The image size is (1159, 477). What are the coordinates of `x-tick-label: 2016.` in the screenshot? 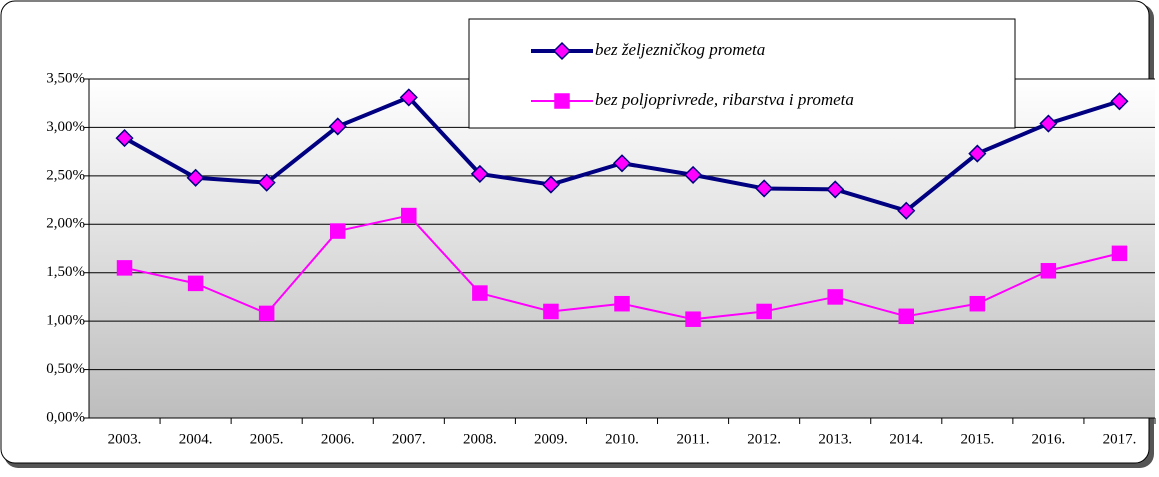 It's located at (1049, 439).